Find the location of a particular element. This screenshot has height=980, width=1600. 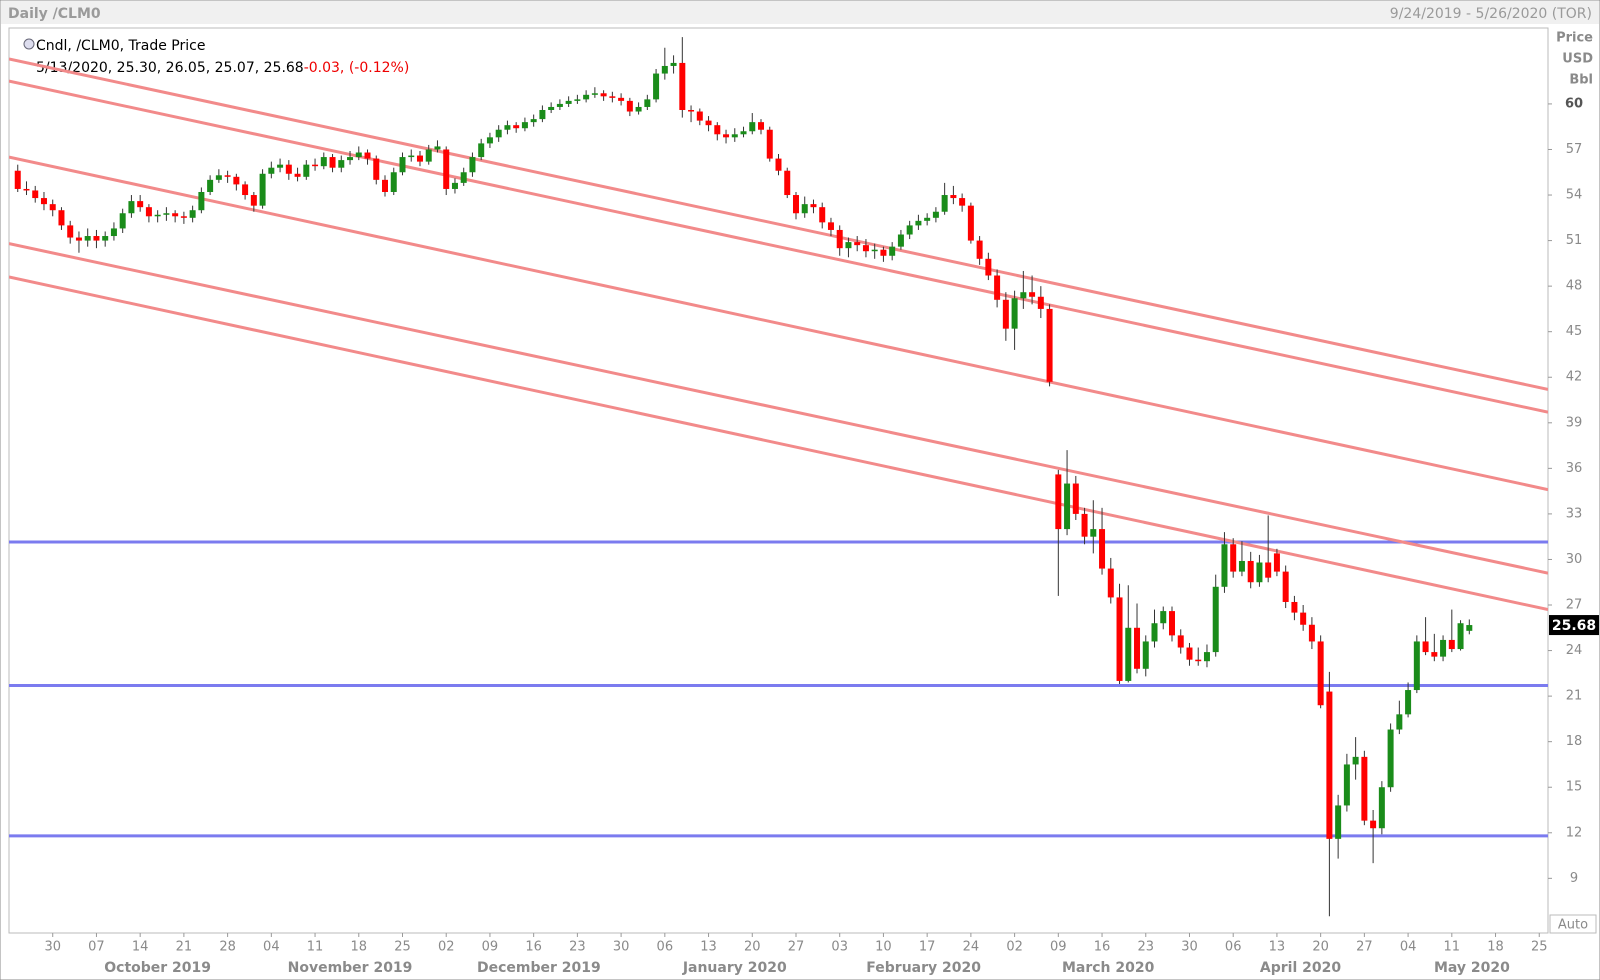

y-tick-label: 24 is located at coordinates (1574, 650).